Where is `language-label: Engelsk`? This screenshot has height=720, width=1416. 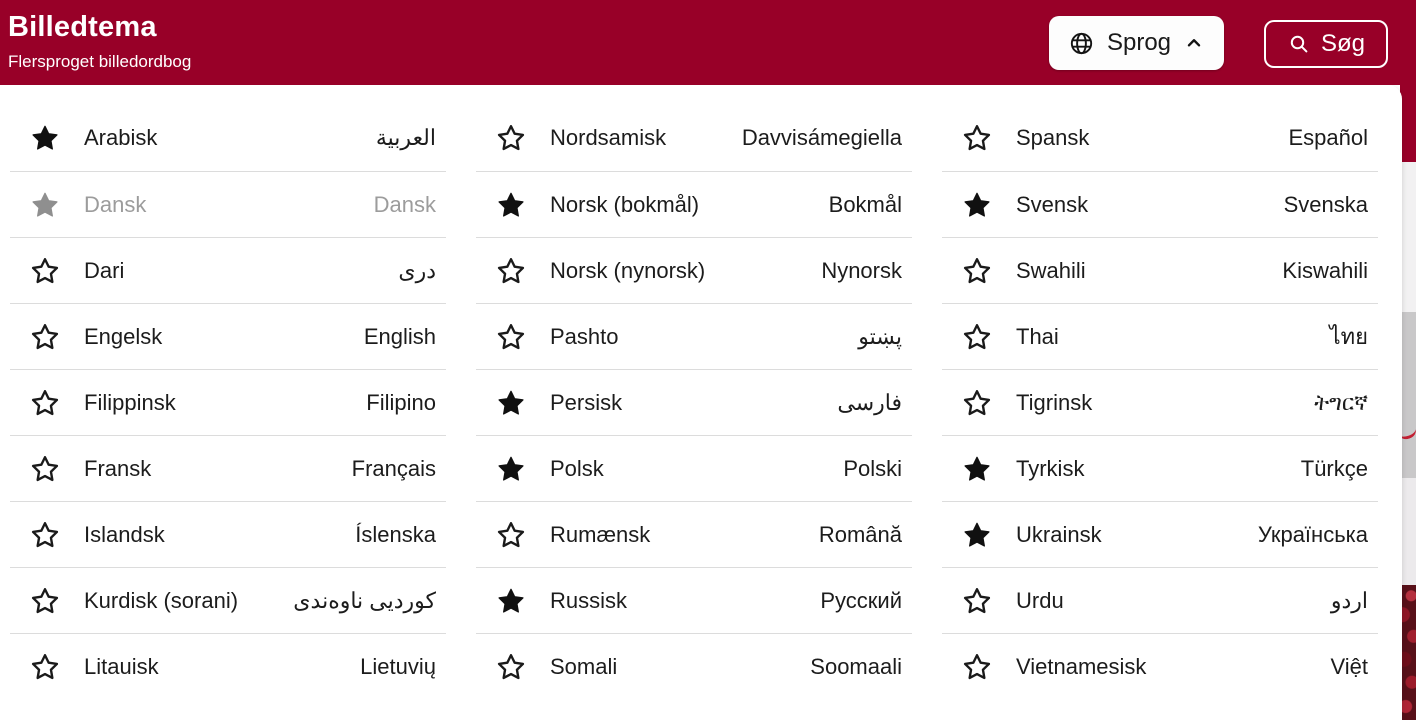
language-label: Engelsk is located at coordinates (123, 336).